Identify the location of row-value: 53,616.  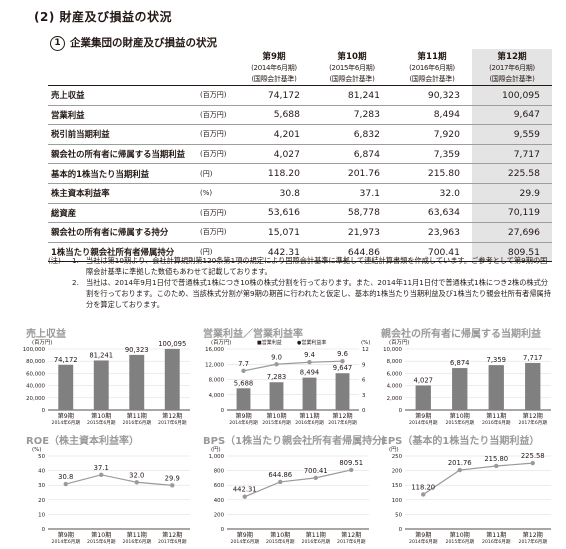
(274, 213).